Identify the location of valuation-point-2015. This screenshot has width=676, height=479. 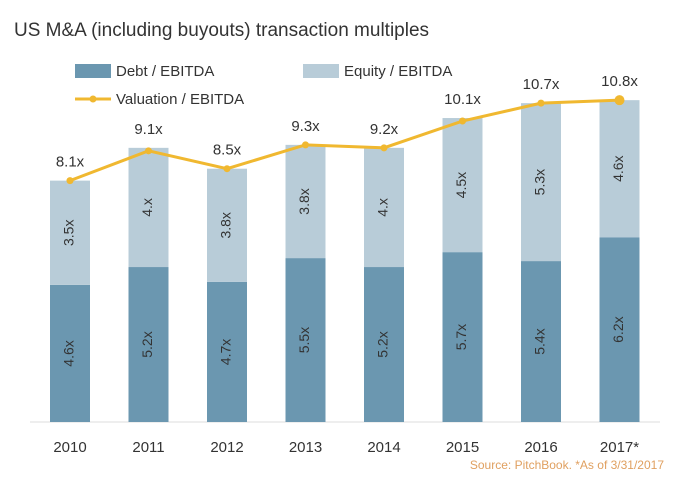
(462, 121).